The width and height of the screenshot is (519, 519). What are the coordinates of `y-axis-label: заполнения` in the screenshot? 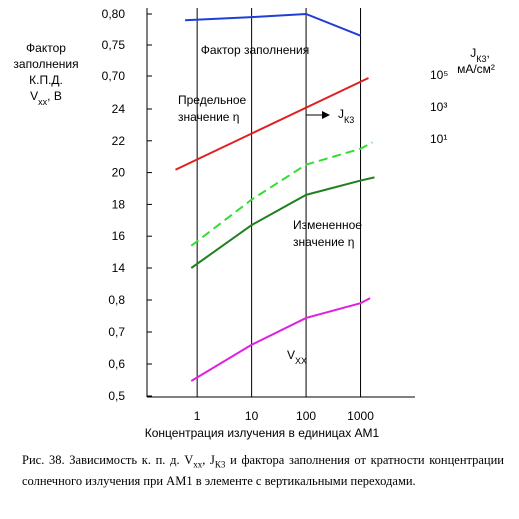 It's located at (45, 64).